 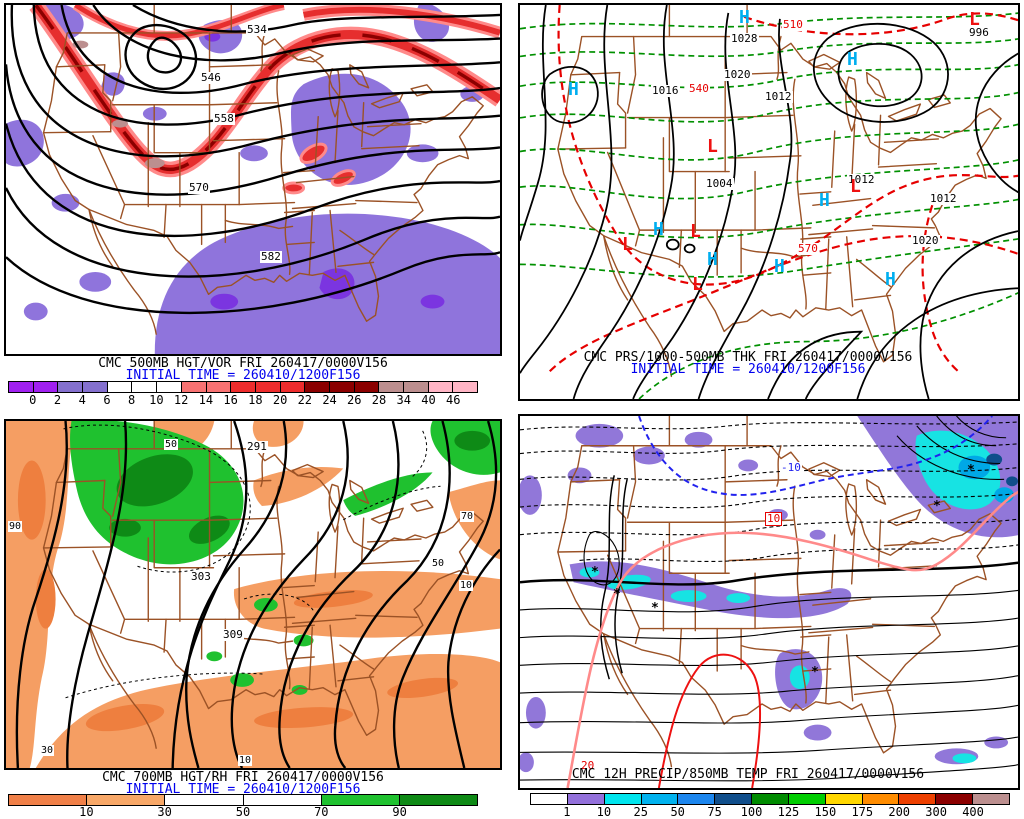 What do you see at coordinates (255, 400) in the screenshot?
I see `colorbar-tick: 18` at bounding box center [255, 400].